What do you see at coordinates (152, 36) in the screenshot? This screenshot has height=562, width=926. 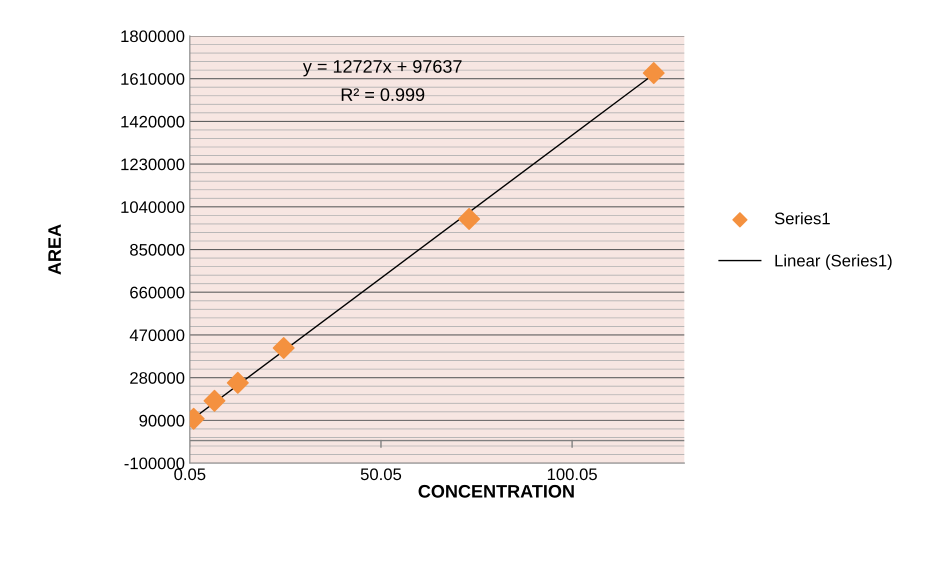 I see `y-tick-label: 1800000` at bounding box center [152, 36].